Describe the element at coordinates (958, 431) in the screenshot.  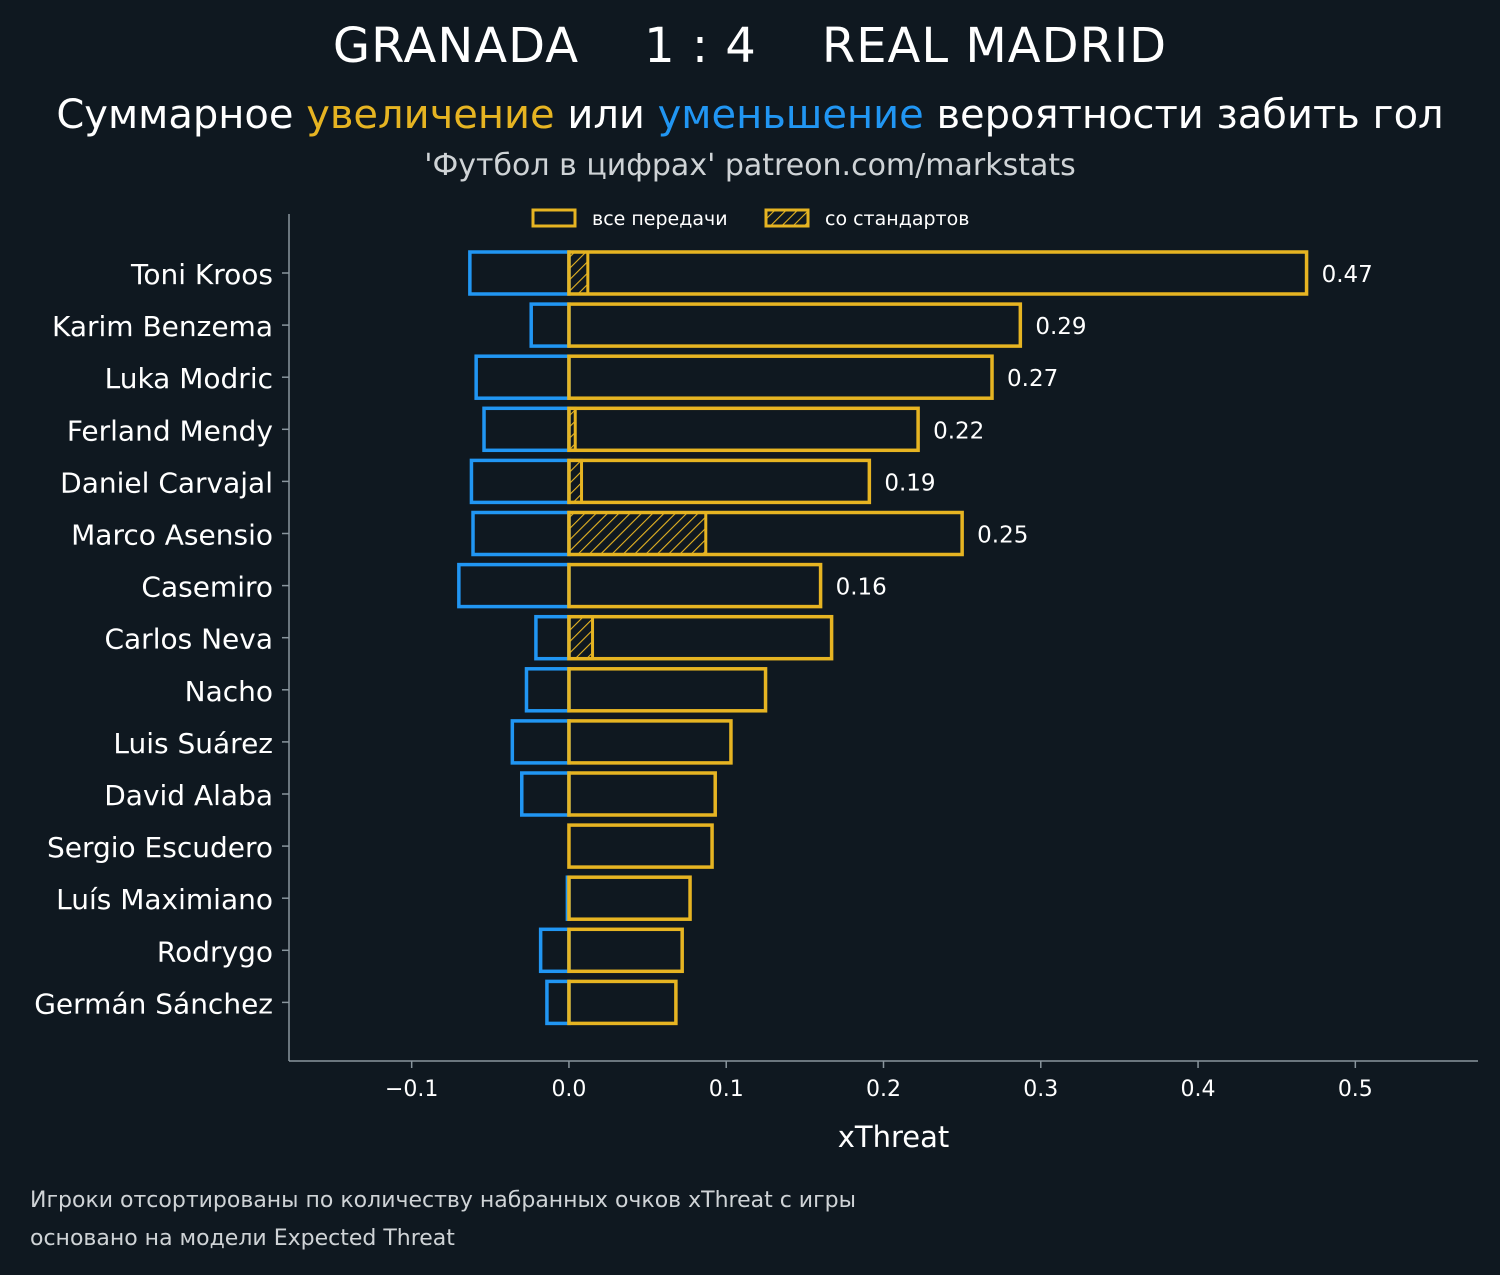
I see `value-label: 0.22` at that location.